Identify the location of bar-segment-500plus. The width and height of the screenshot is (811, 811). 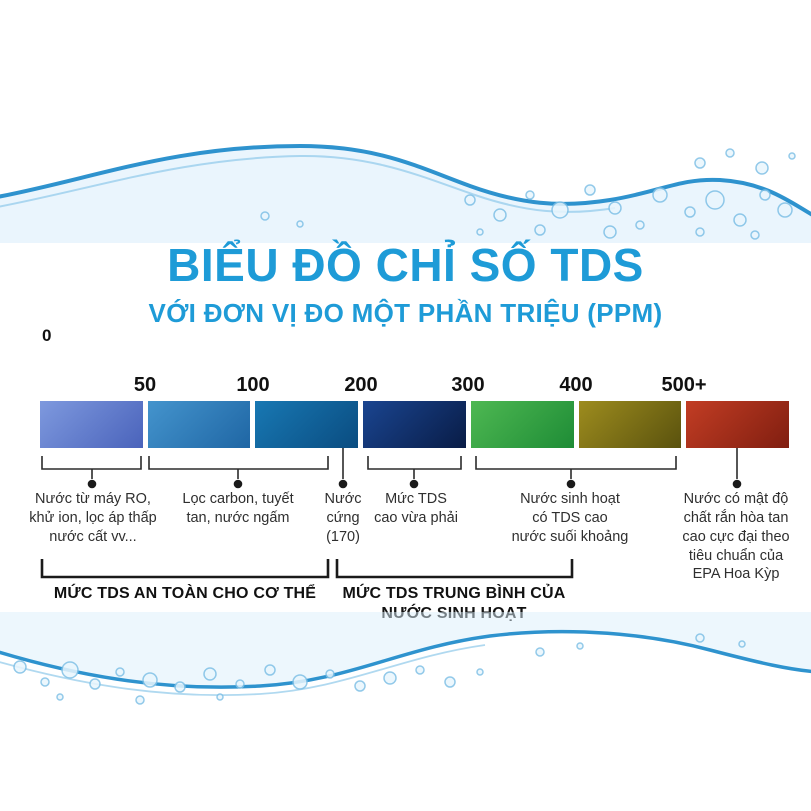
(738, 424).